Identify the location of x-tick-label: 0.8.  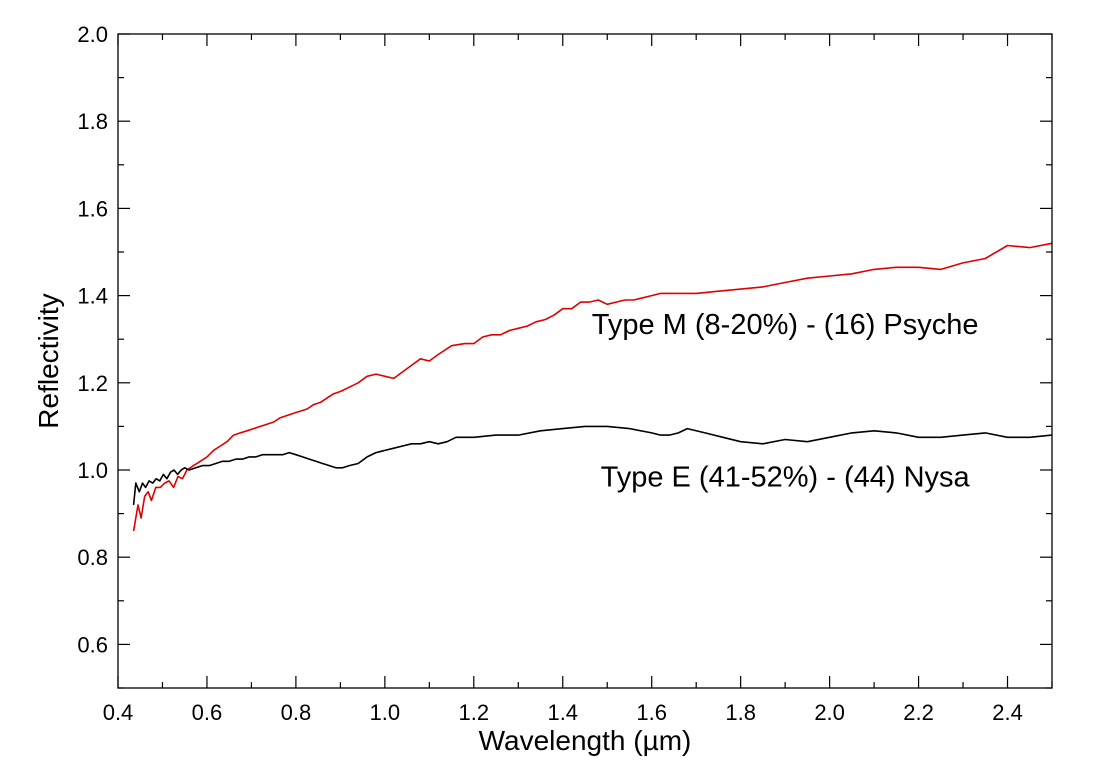
(296, 712).